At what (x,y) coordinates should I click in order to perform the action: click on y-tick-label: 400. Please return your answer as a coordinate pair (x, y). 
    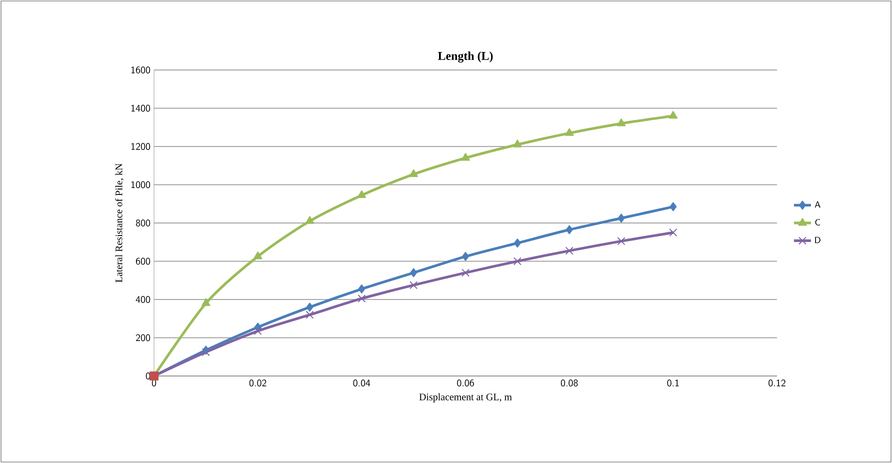
    Looking at the image, I should click on (143, 299).